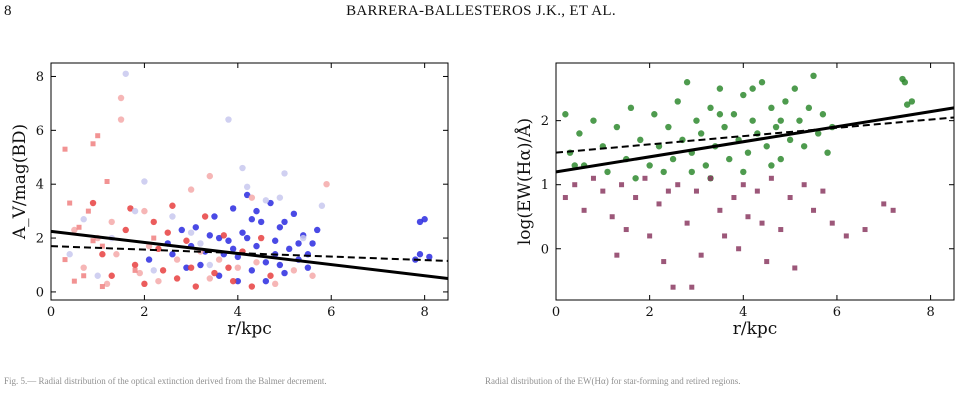 This screenshot has height=404, width=962. I want to click on x-axis-label: r/kpc, so click(755, 329).